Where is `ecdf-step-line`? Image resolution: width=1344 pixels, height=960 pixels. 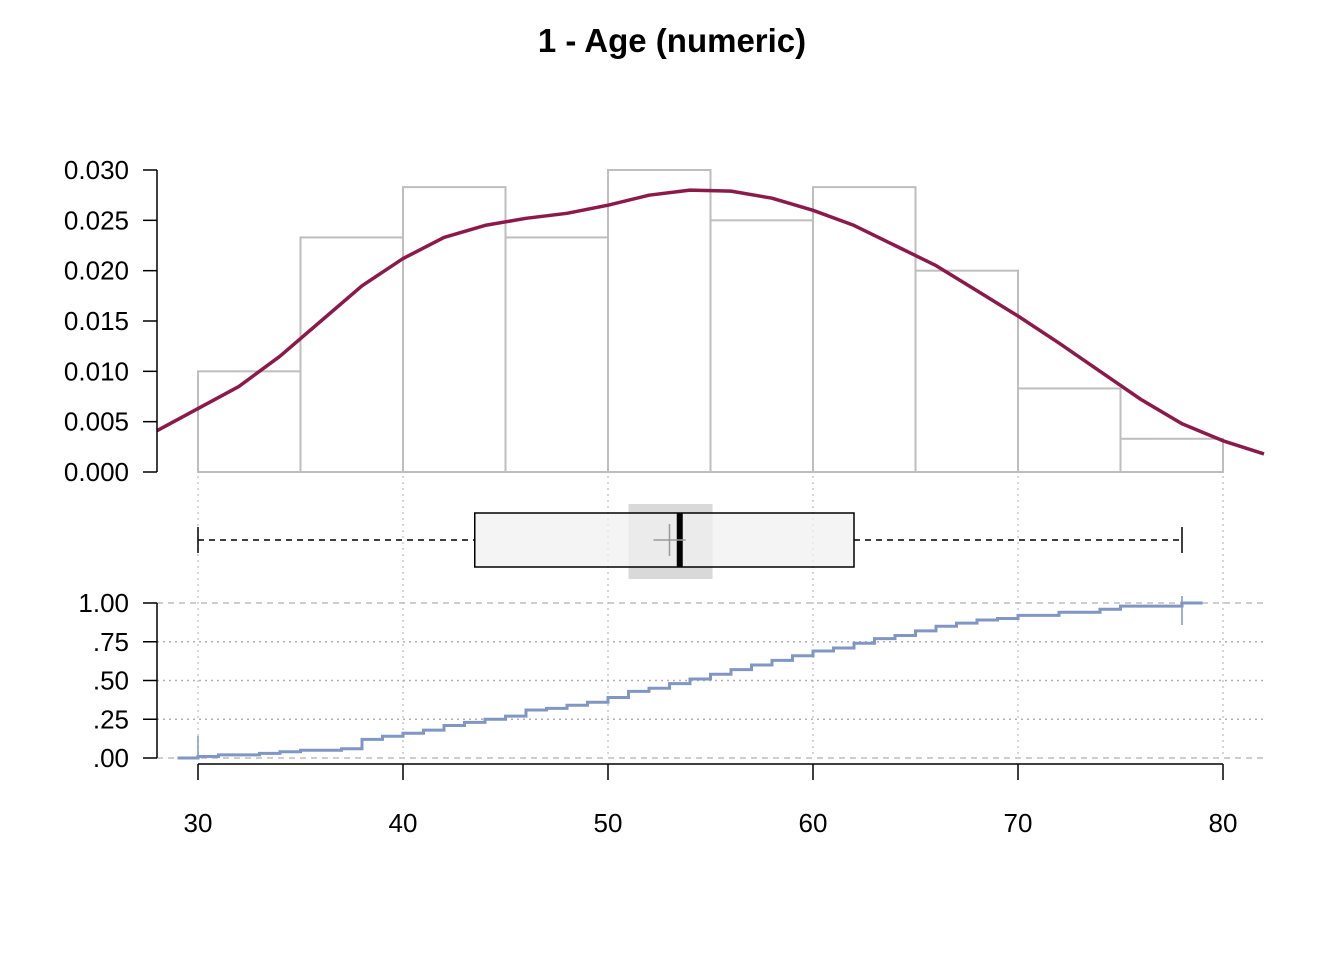
ecdf-step-line is located at coordinates (690, 680).